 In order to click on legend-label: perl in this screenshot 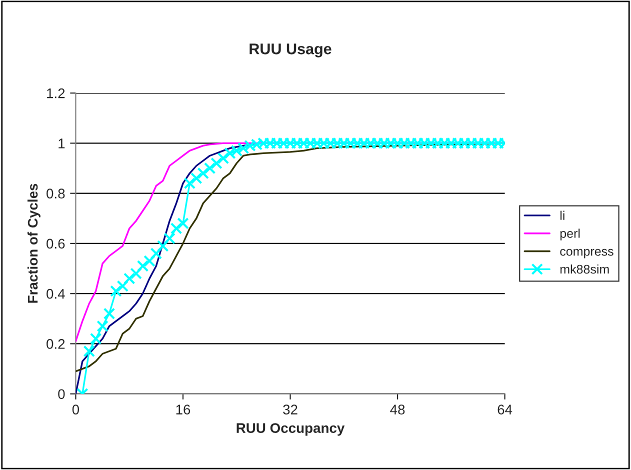, I will do `click(570, 234)`.